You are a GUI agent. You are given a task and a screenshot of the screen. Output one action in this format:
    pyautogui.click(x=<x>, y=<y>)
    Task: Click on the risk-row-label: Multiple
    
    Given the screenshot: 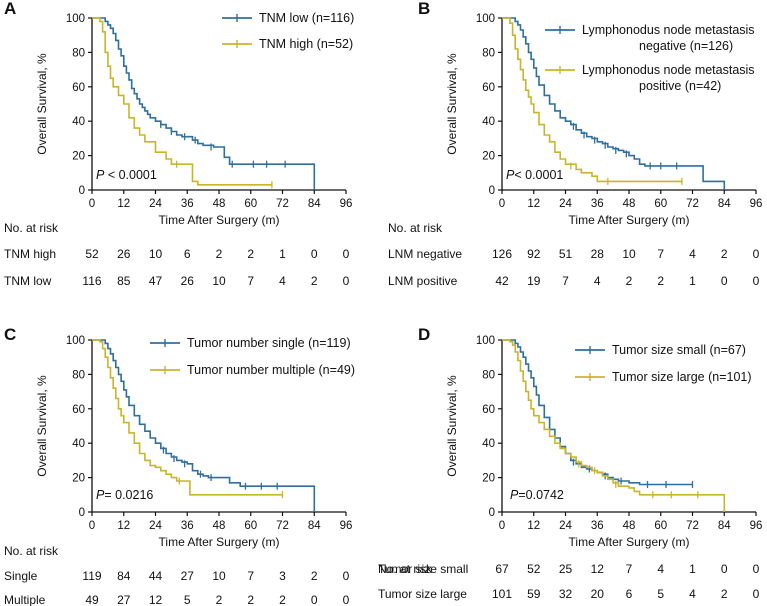 What is the action you would take?
    pyautogui.click(x=25, y=599)
    